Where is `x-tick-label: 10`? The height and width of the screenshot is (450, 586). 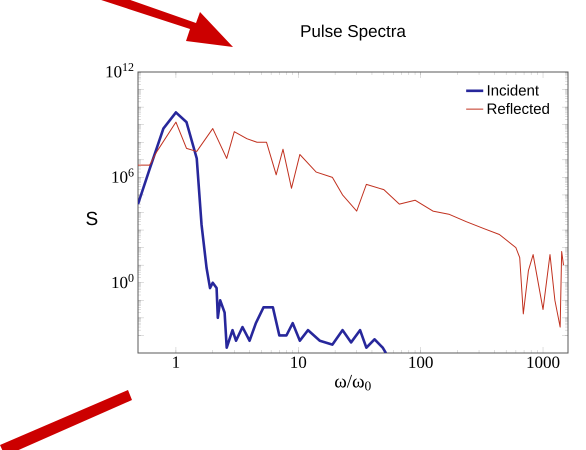
x-tick-label: 10 is located at coordinates (298, 362).